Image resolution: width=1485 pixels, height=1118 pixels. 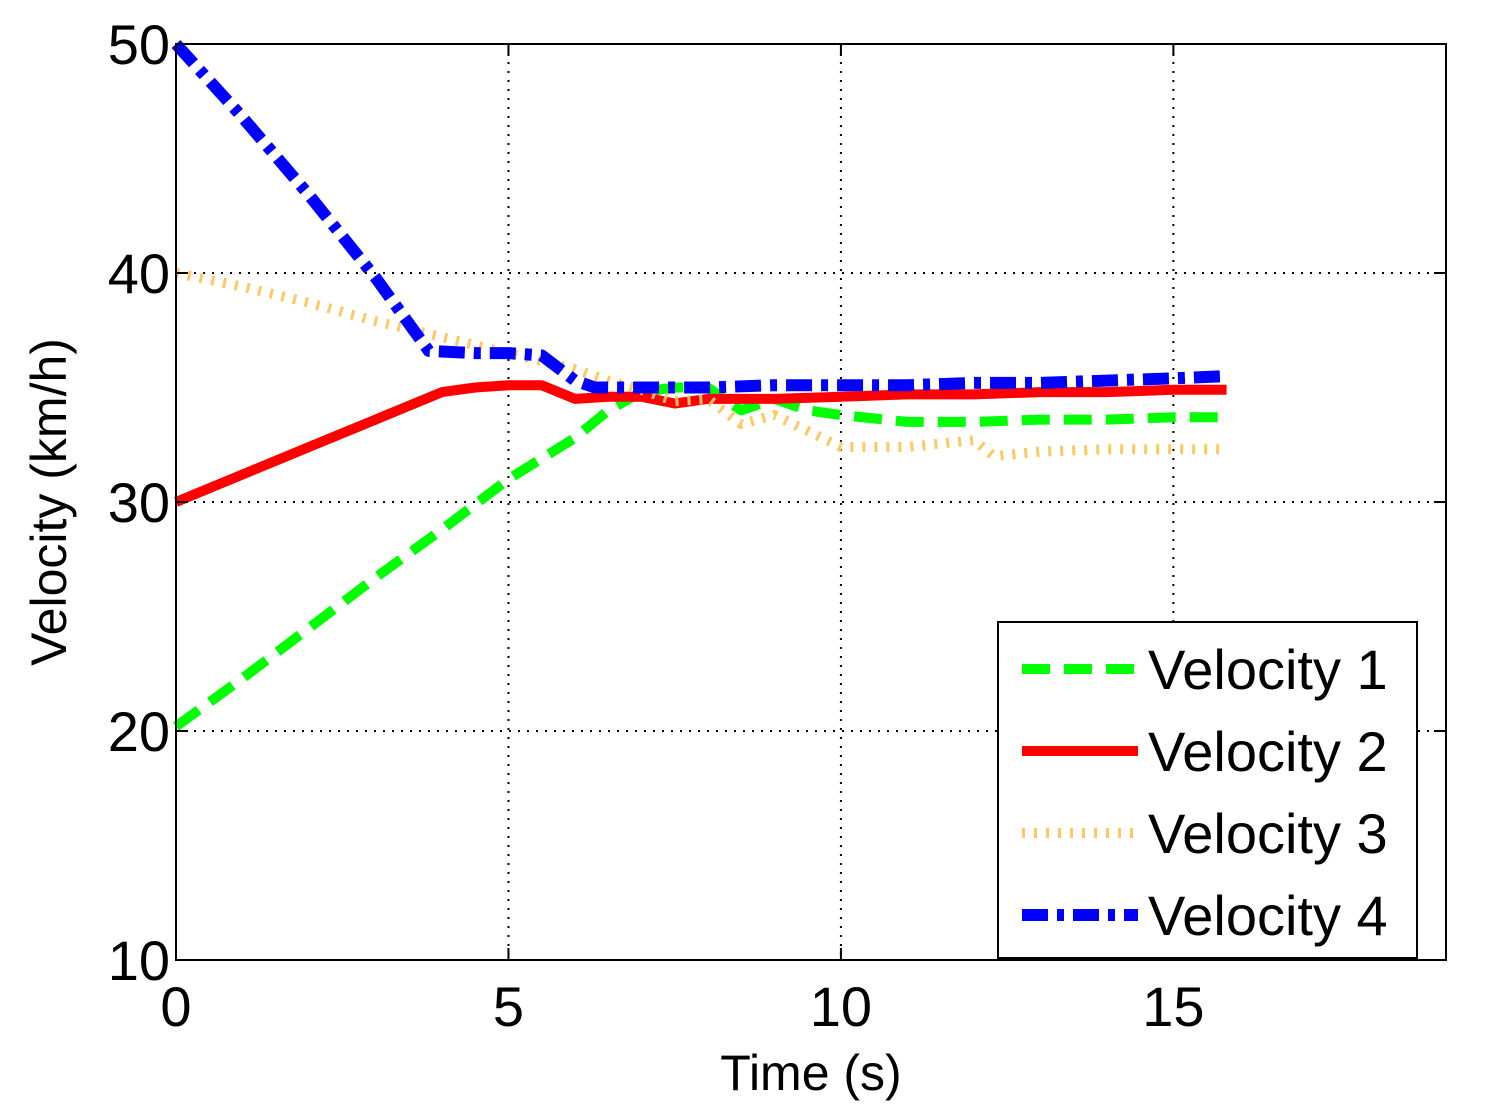 What do you see at coordinates (1268, 669) in the screenshot?
I see `legend-label-velocity-1: Velocity 1` at bounding box center [1268, 669].